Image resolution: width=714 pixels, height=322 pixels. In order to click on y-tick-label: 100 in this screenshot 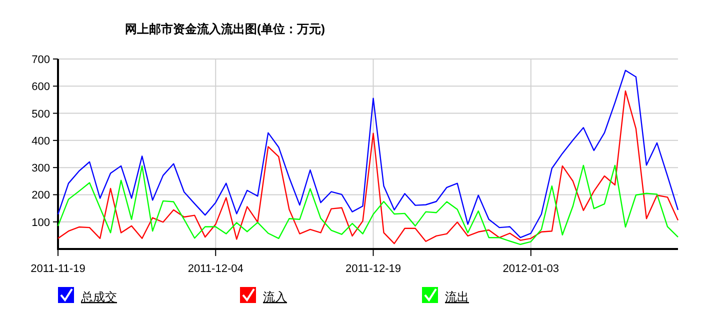, I will do `click(41, 222)`.